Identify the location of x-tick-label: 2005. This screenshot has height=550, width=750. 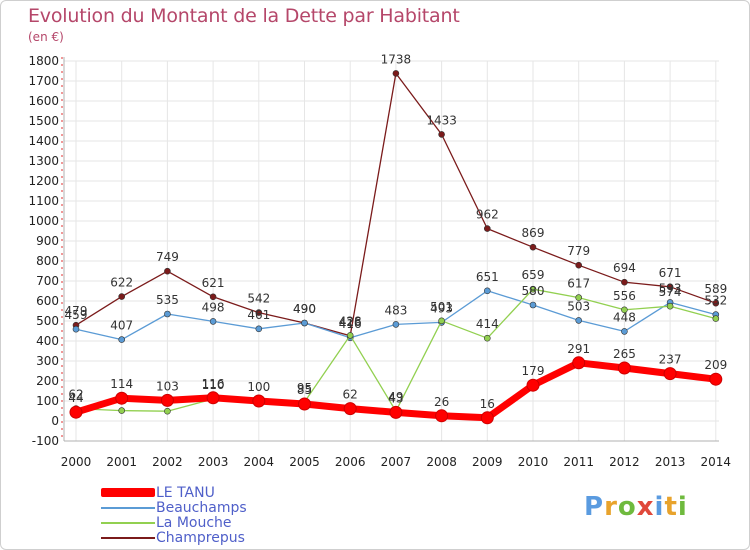
(304, 462).